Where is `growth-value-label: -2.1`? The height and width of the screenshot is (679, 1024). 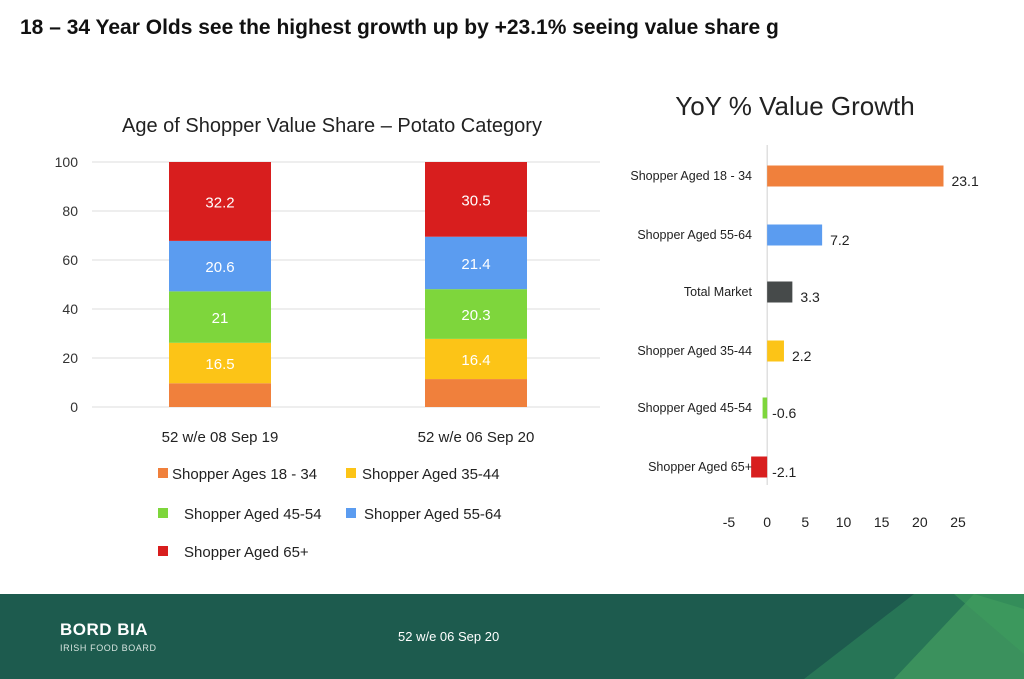
growth-value-label: -2.1 is located at coordinates (784, 472).